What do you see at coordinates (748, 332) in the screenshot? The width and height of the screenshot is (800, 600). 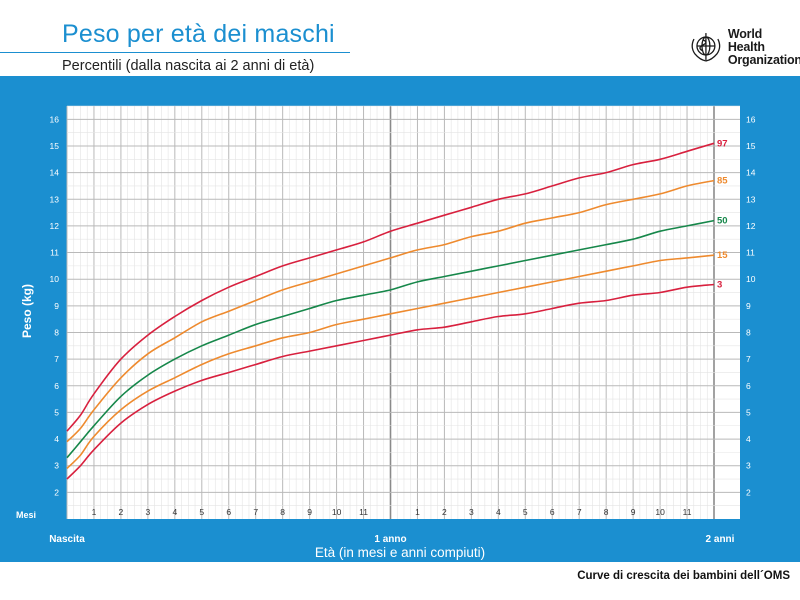 I see `y-tick-label-right: 8` at bounding box center [748, 332].